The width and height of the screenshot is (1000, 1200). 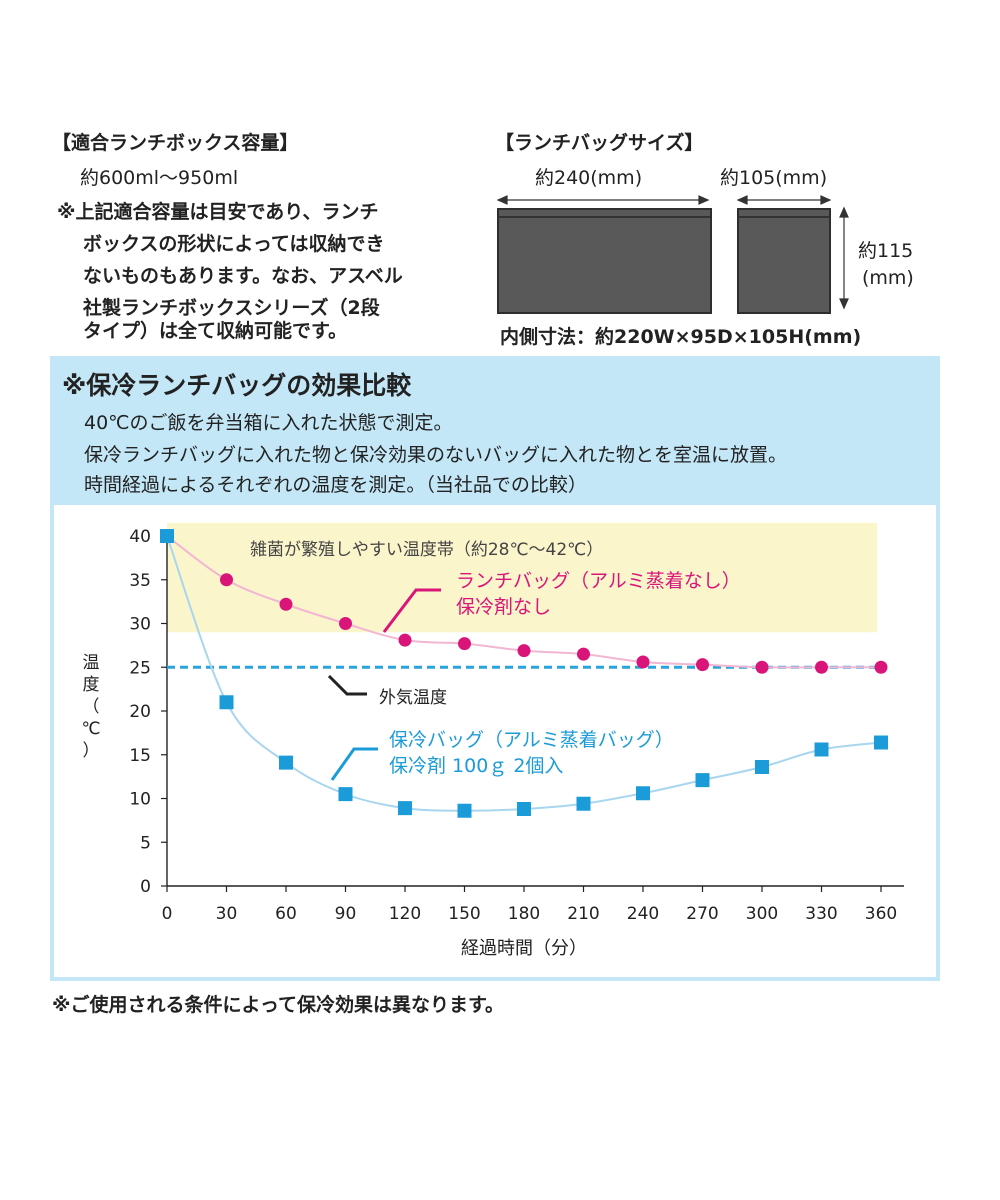 I want to click on height-arrowhead-bottom, so click(x=844, y=304).